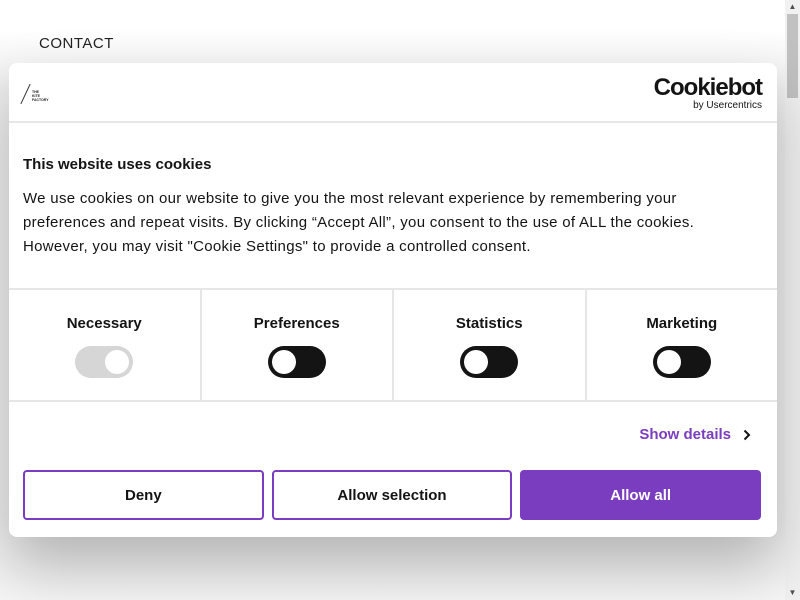 This screenshot has height=600, width=800. Describe the element at coordinates (104, 323) in the screenshot. I see `category-label: Necessary` at that location.